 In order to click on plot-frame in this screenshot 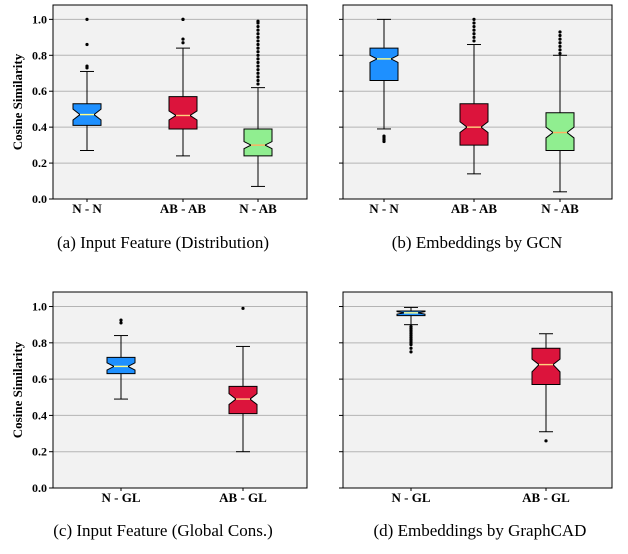, I will do `click(180, 390)`.